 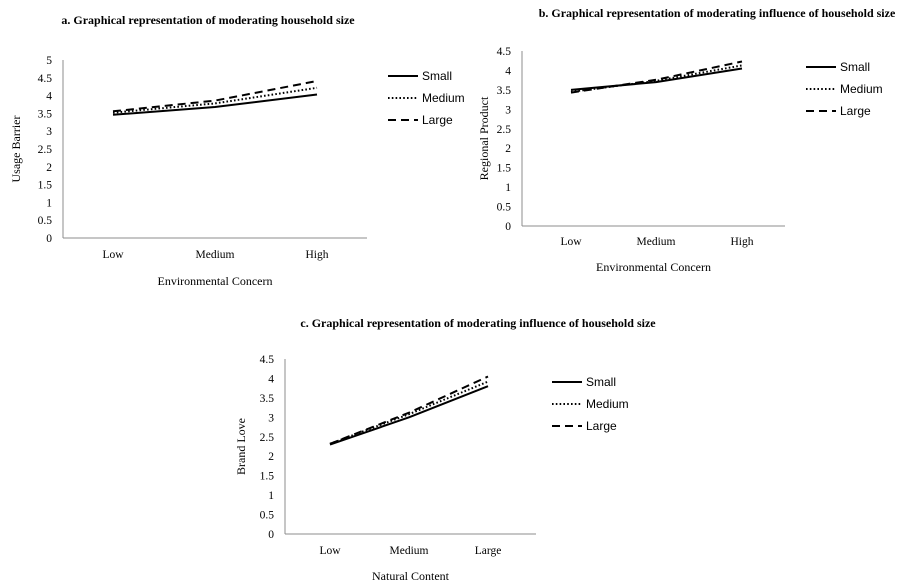 I want to click on y-tick-label: 5, so click(x=49, y=61).